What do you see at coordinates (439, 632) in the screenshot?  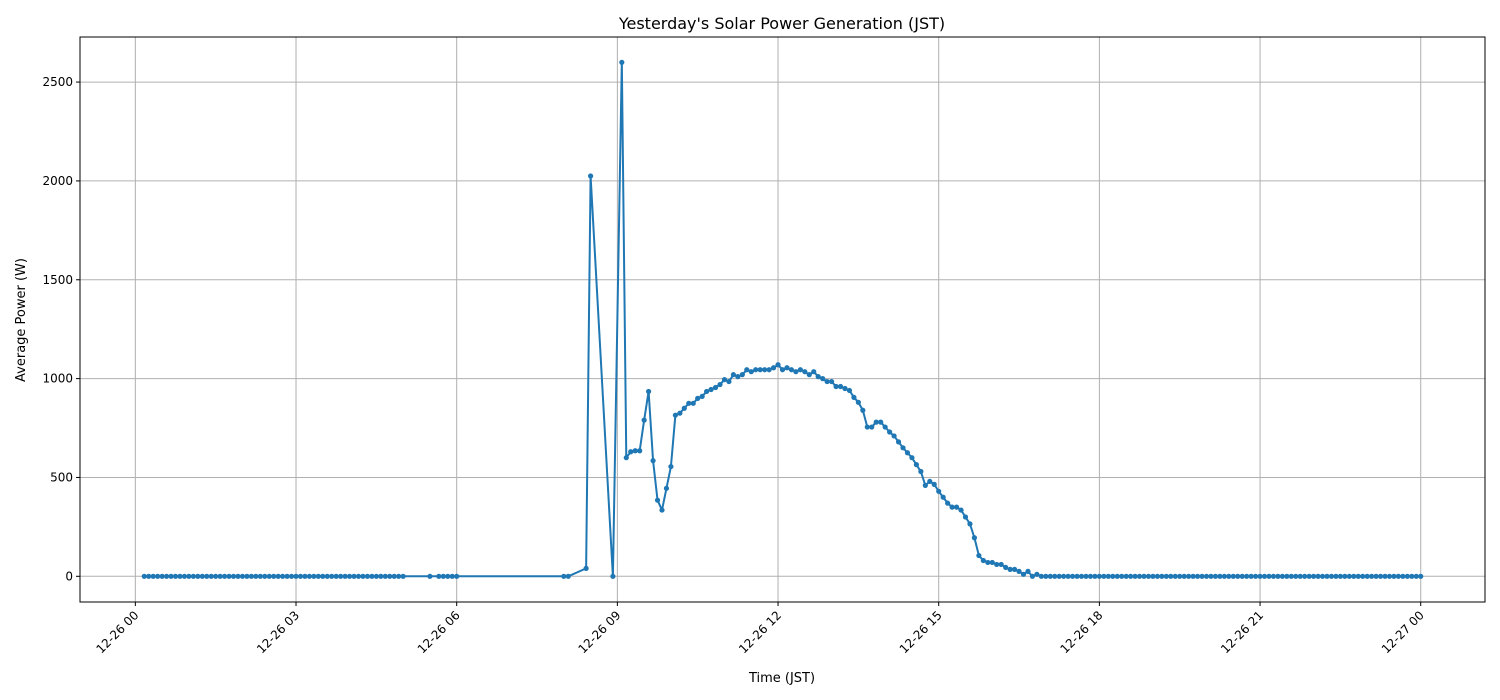 I see `x-tick-label: 12-26 06` at bounding box center [439, 632].